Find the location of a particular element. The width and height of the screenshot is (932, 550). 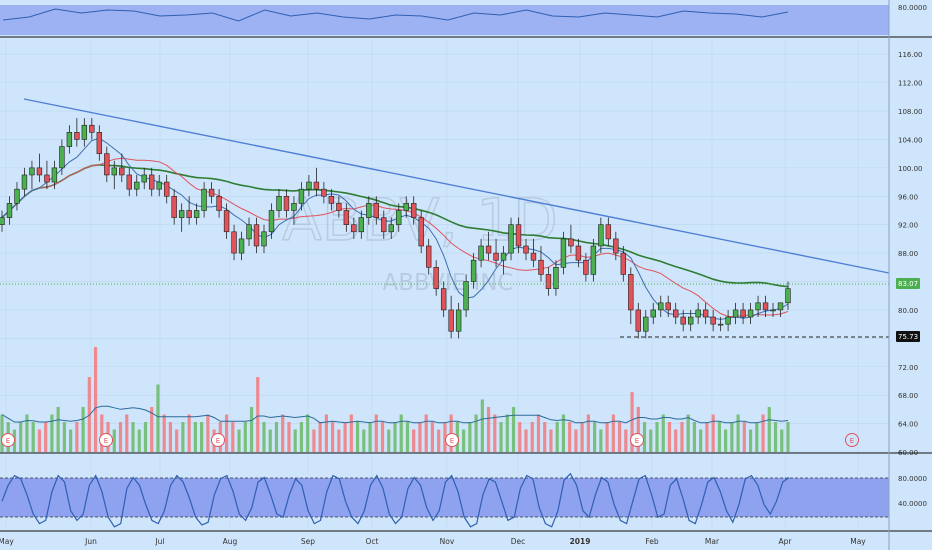

top-indicator-panel: 80.0000 is located at coordinates (466, 21).